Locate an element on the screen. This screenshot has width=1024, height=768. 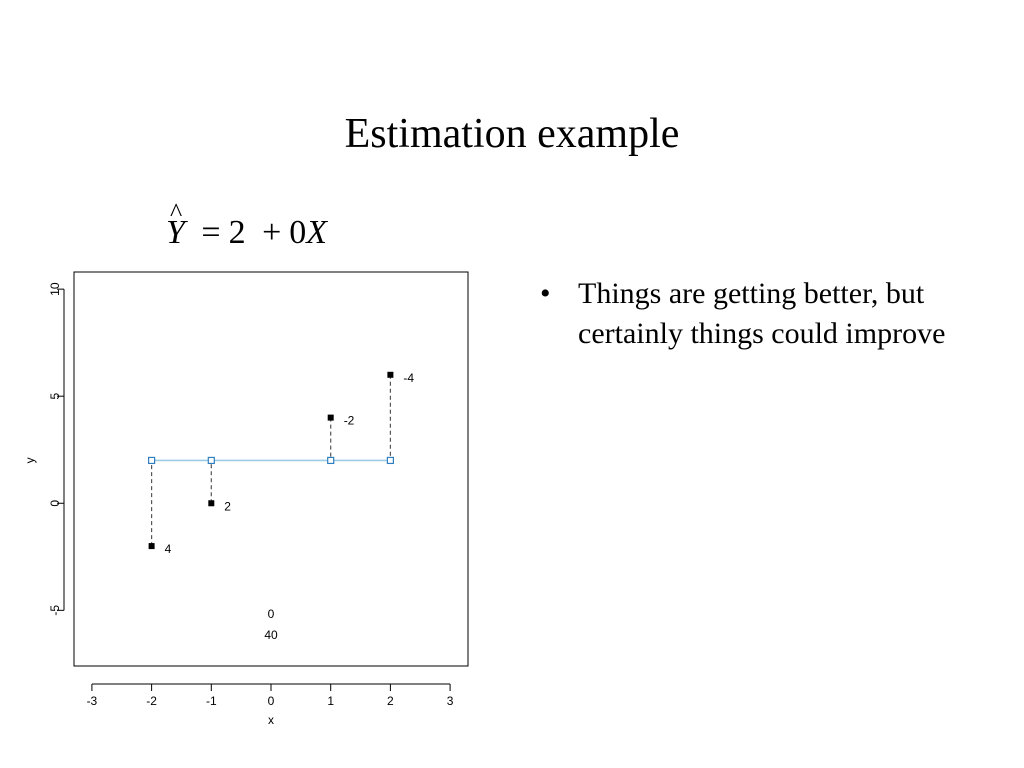
y-hat-symbol: Y is located at coordinates (175, 223).